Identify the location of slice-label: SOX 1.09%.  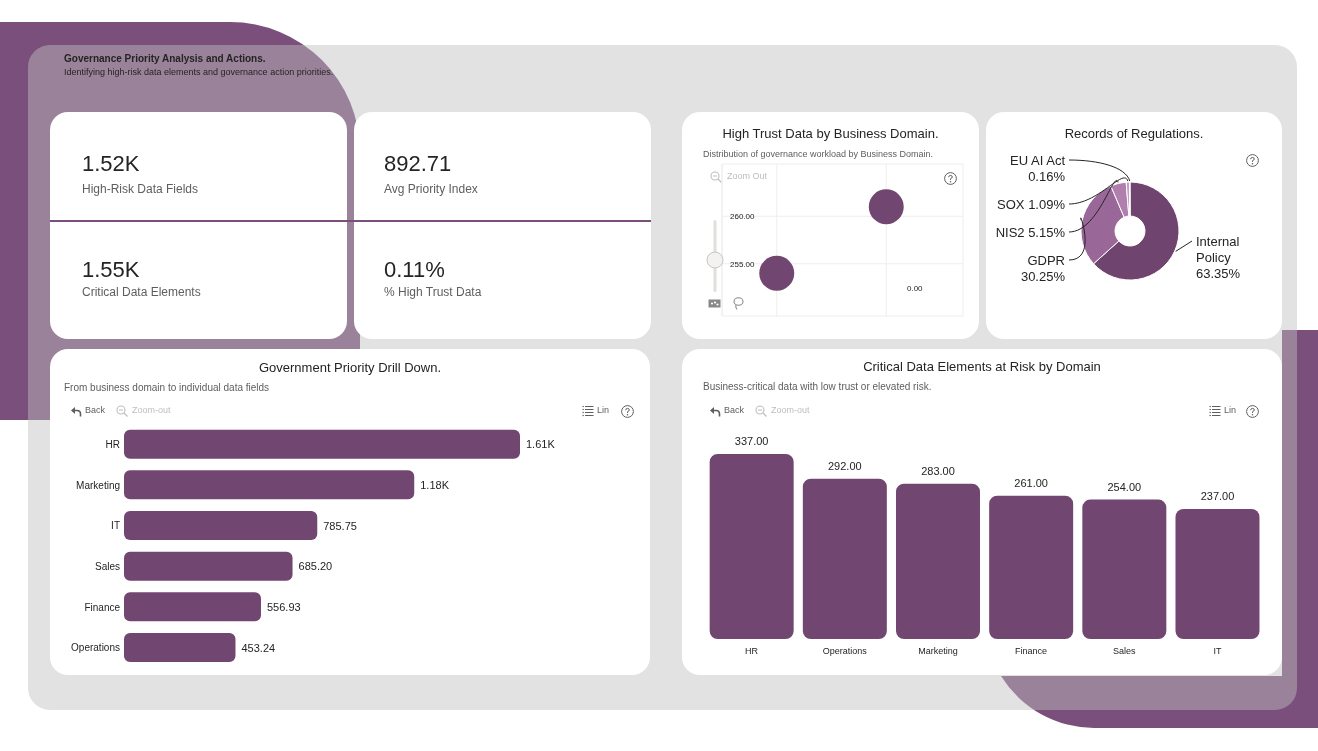
(1031, 204).